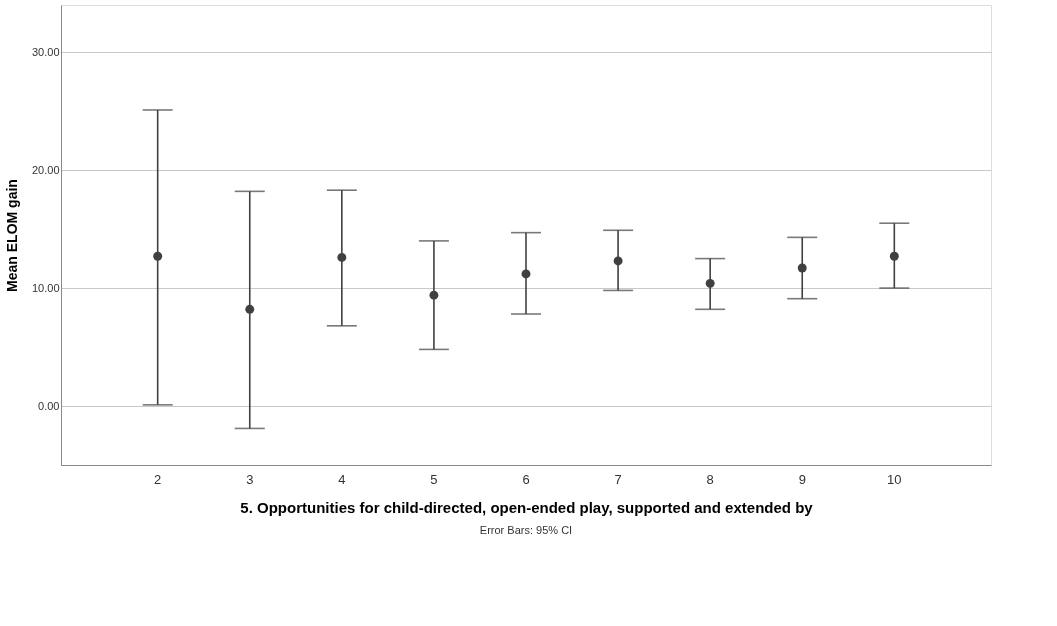 This screenshot has width=1057, height=626. What do you see at coordinates (434, 479) in the screenshot?
I see `x-tick-label: 5` at bounding box center [434, 479].